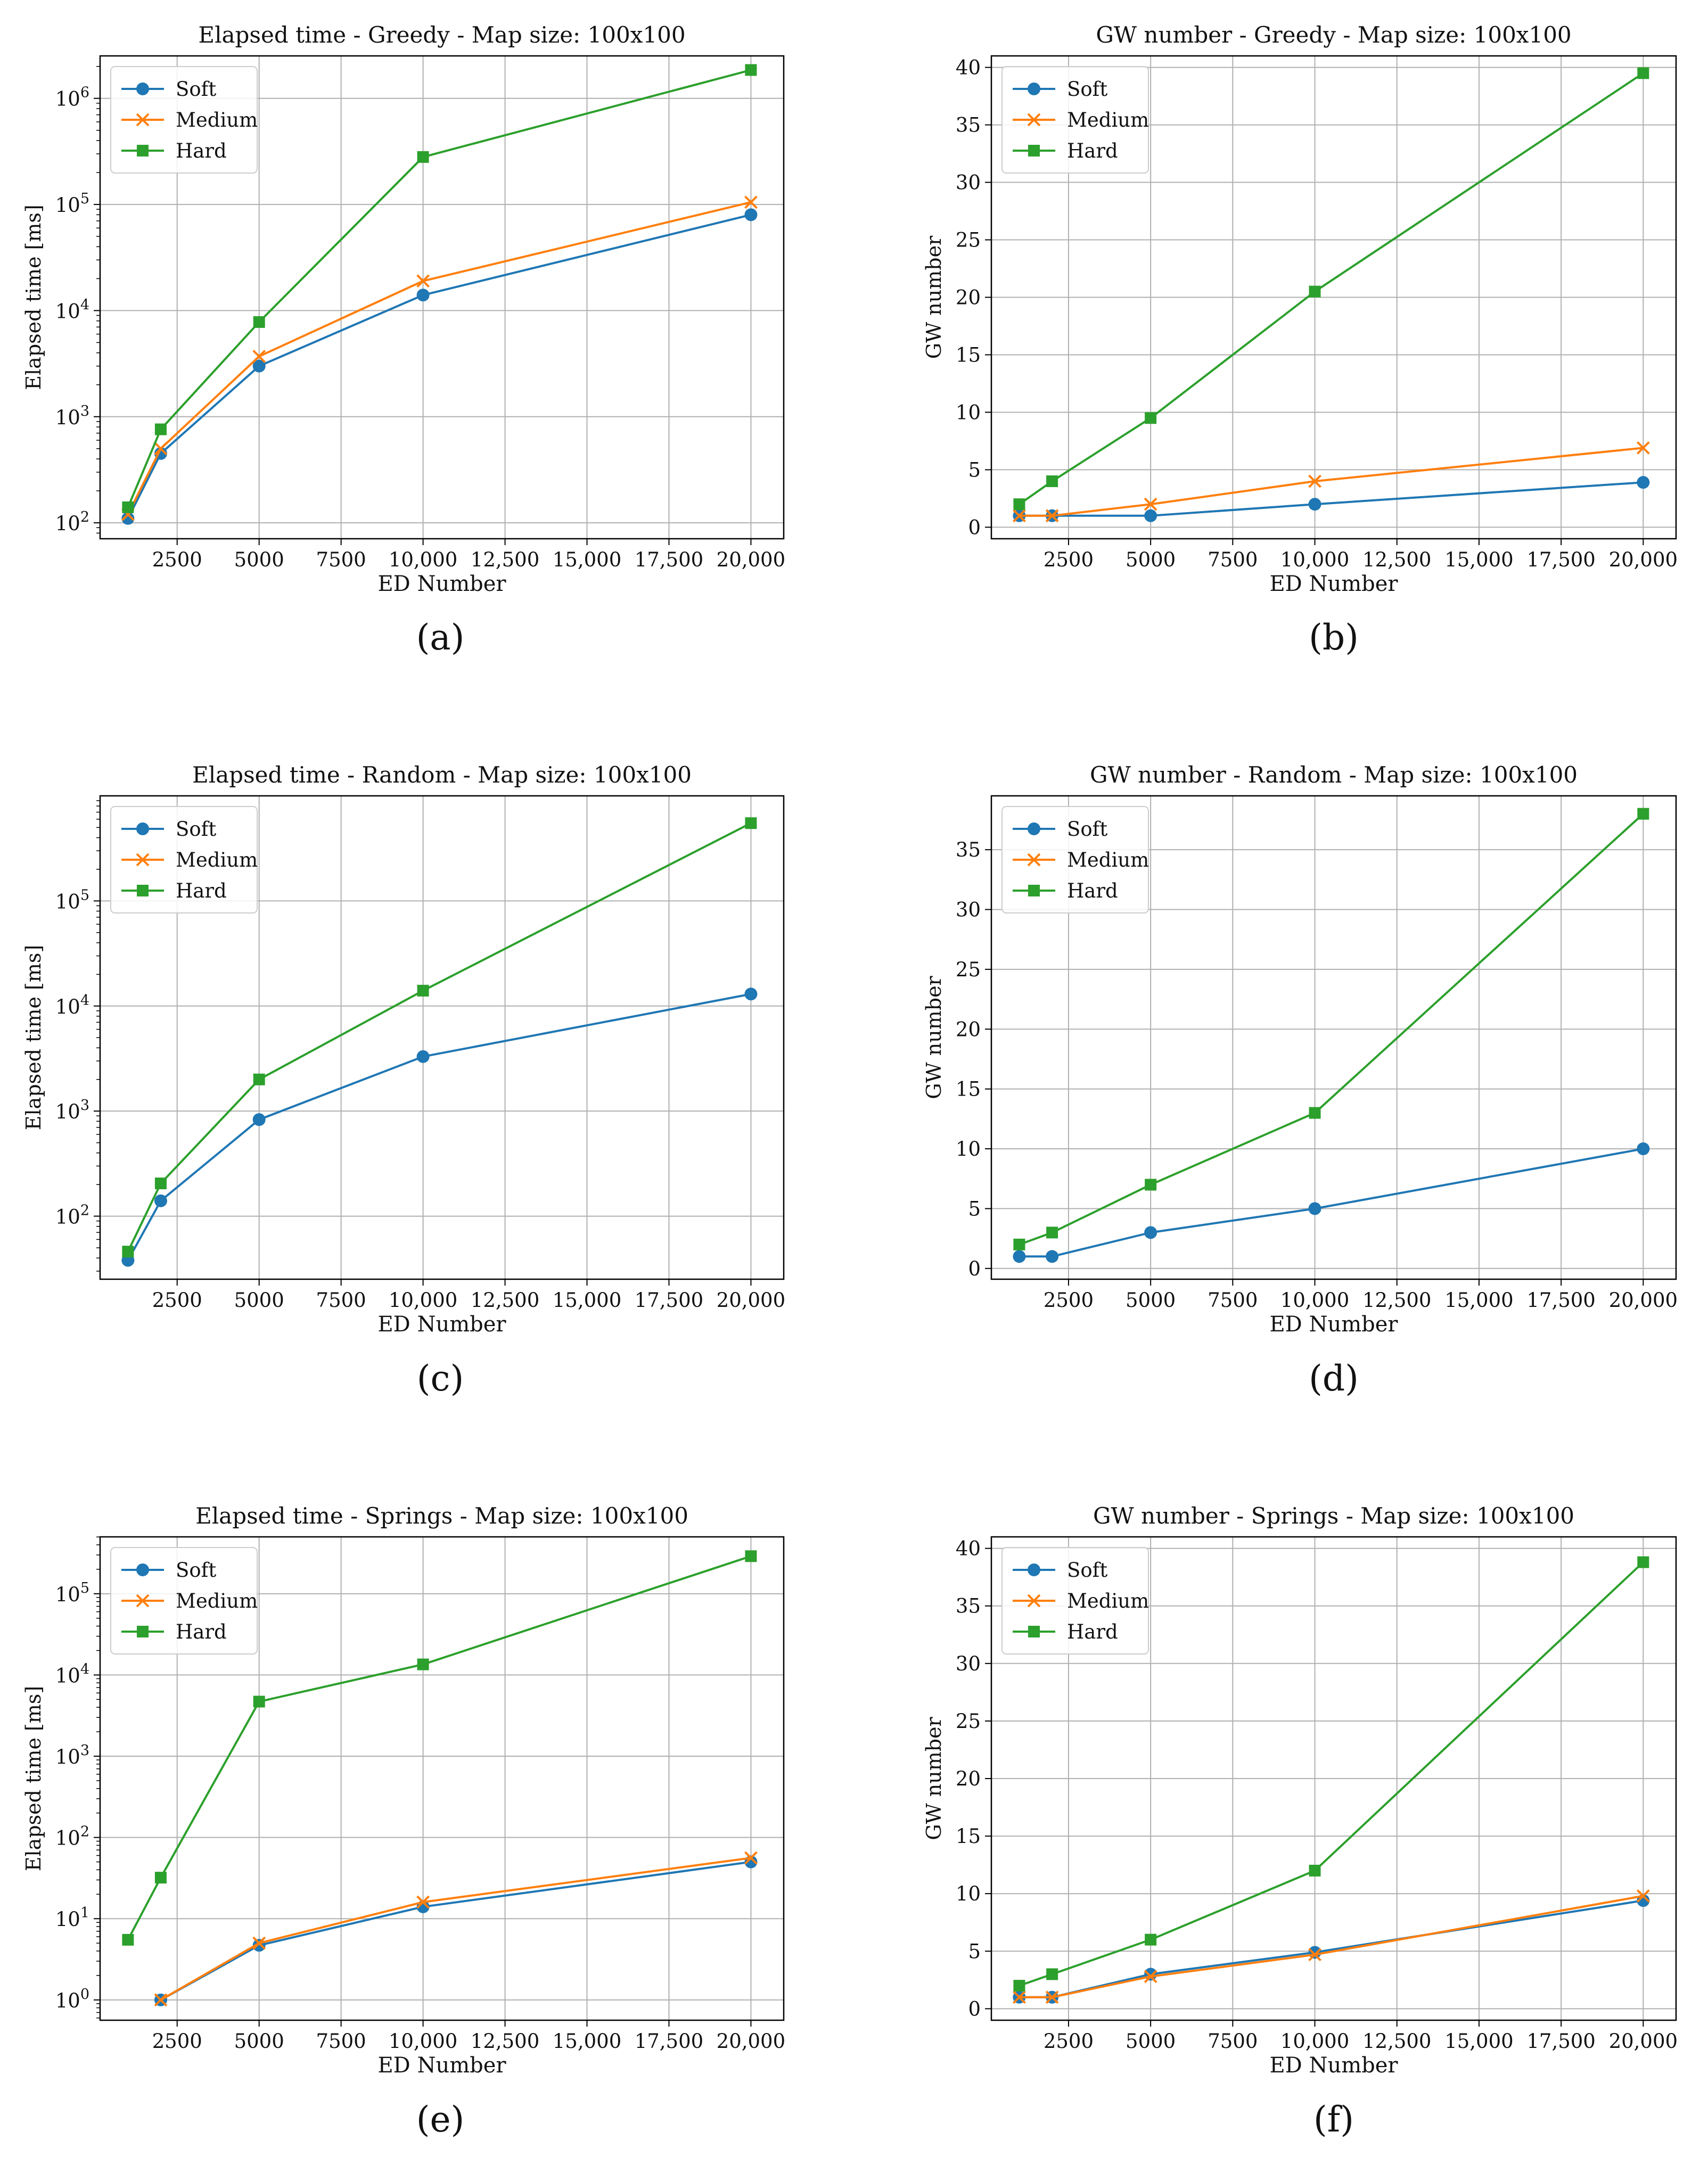 This screenshot has width=1708, height=2181. What do you see at coordinates (968, 1606) in the screenshot?
I see `y-tick-label: 35` at bounding box center [968, 1606].